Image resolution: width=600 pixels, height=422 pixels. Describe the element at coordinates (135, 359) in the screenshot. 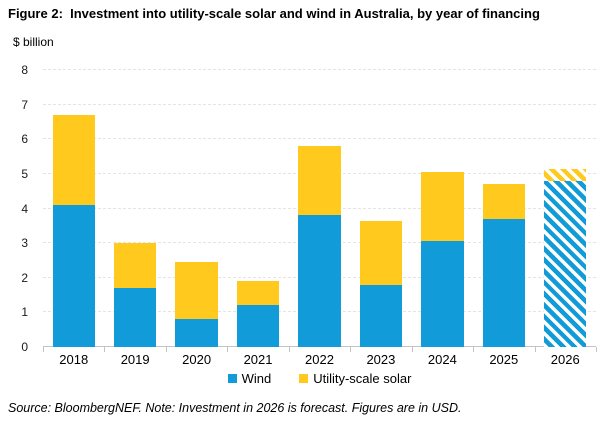

I see `x-axis-tick-label-2019: 2019` at that location.